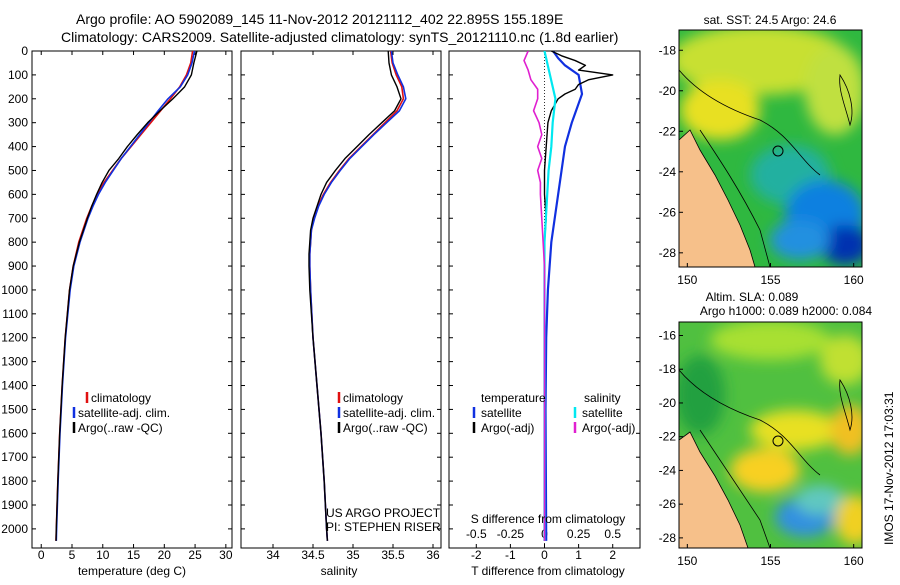 The image size is (900, 585). What do you see at coordinates (548, 571) in the screenshot?
I see `t-difference-label: T difference from climatology` at bounding box center [548, 571].